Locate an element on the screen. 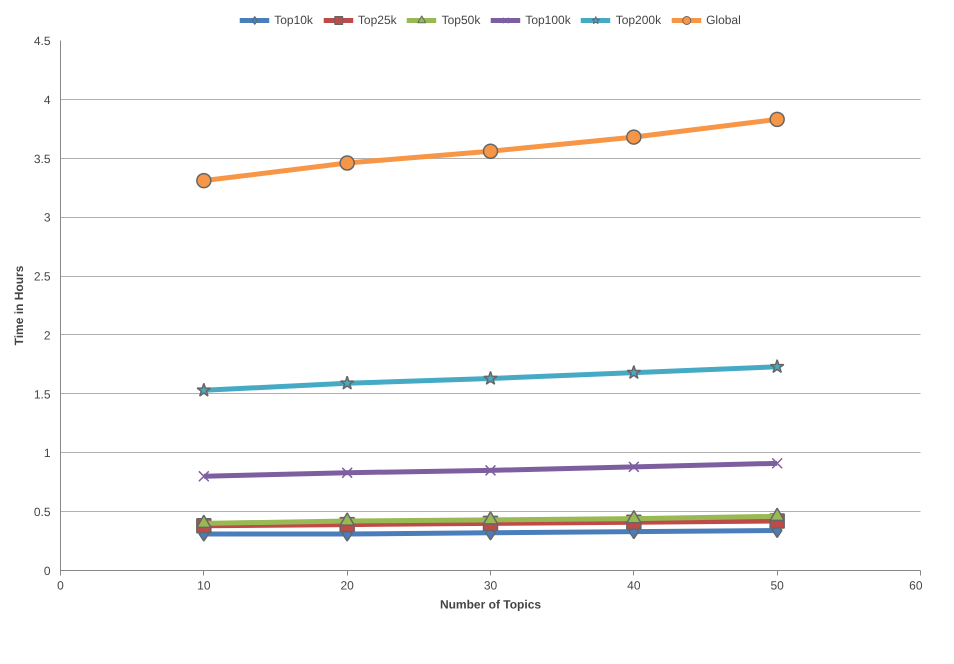 The width and height of the screenshot is (954, 664). x-tick-label: 10 is located at coordinates (204, 585).